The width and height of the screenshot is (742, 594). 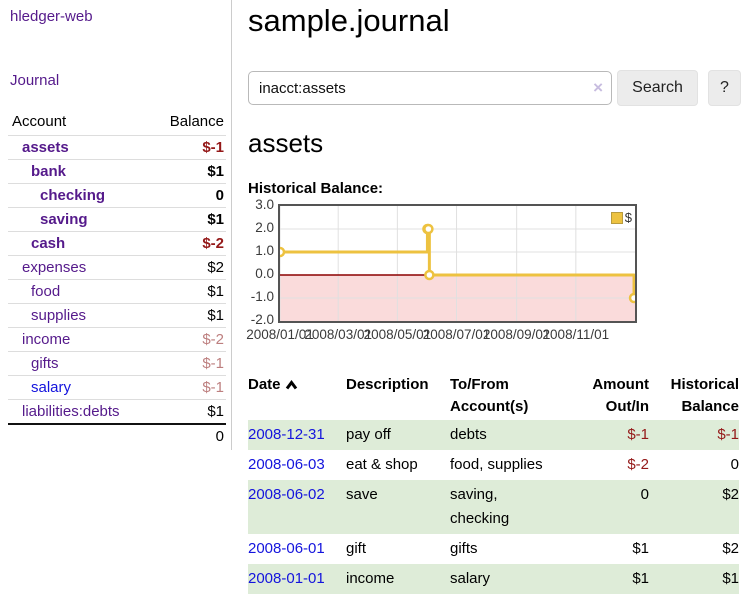 I want to click on legend-swatch-icon, so click(x=616, y=217).